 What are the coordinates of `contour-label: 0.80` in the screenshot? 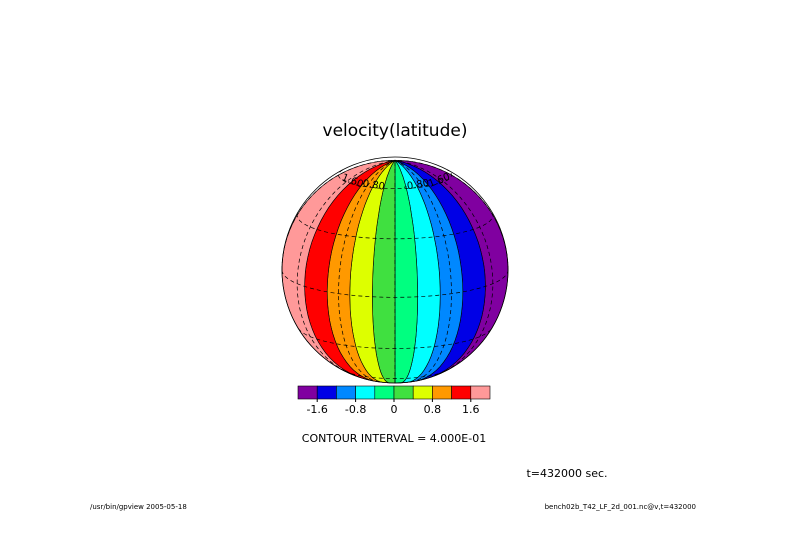 It's located at (374, 185).